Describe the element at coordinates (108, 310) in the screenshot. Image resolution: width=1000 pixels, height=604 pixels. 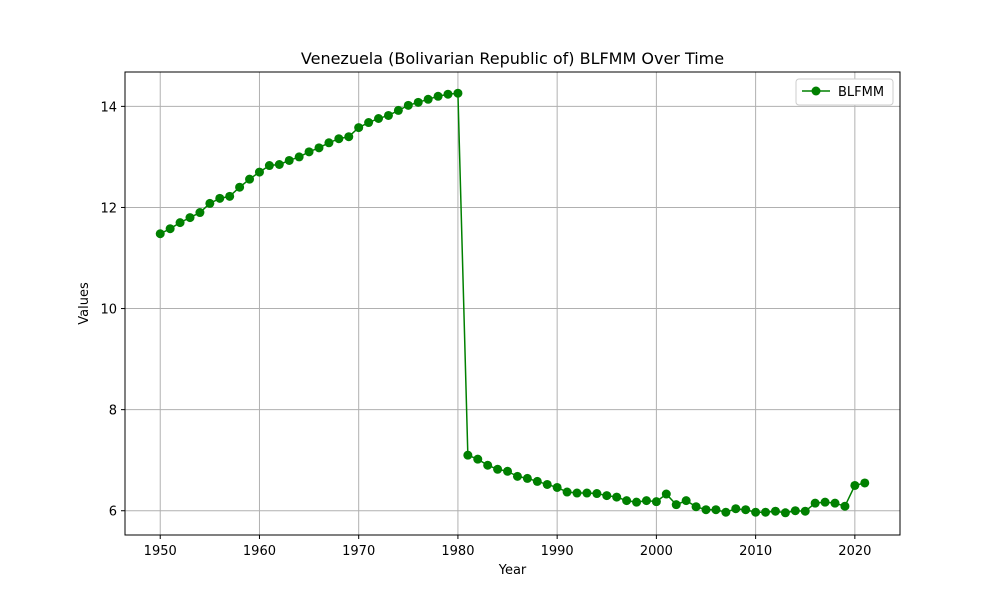
I see `y-tick-label: 10` at that location.